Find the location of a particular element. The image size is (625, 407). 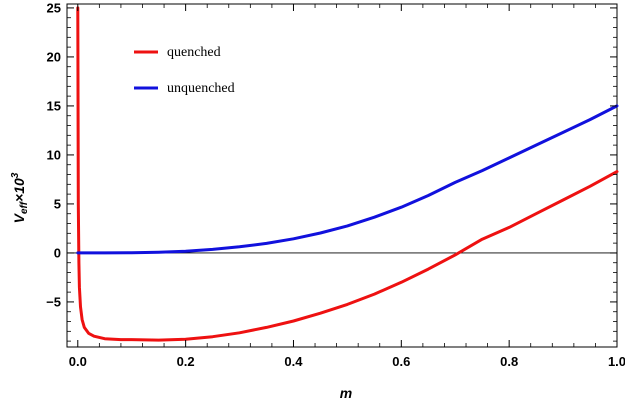

legend: quenched unquenched is located at coordinates (184, 70).